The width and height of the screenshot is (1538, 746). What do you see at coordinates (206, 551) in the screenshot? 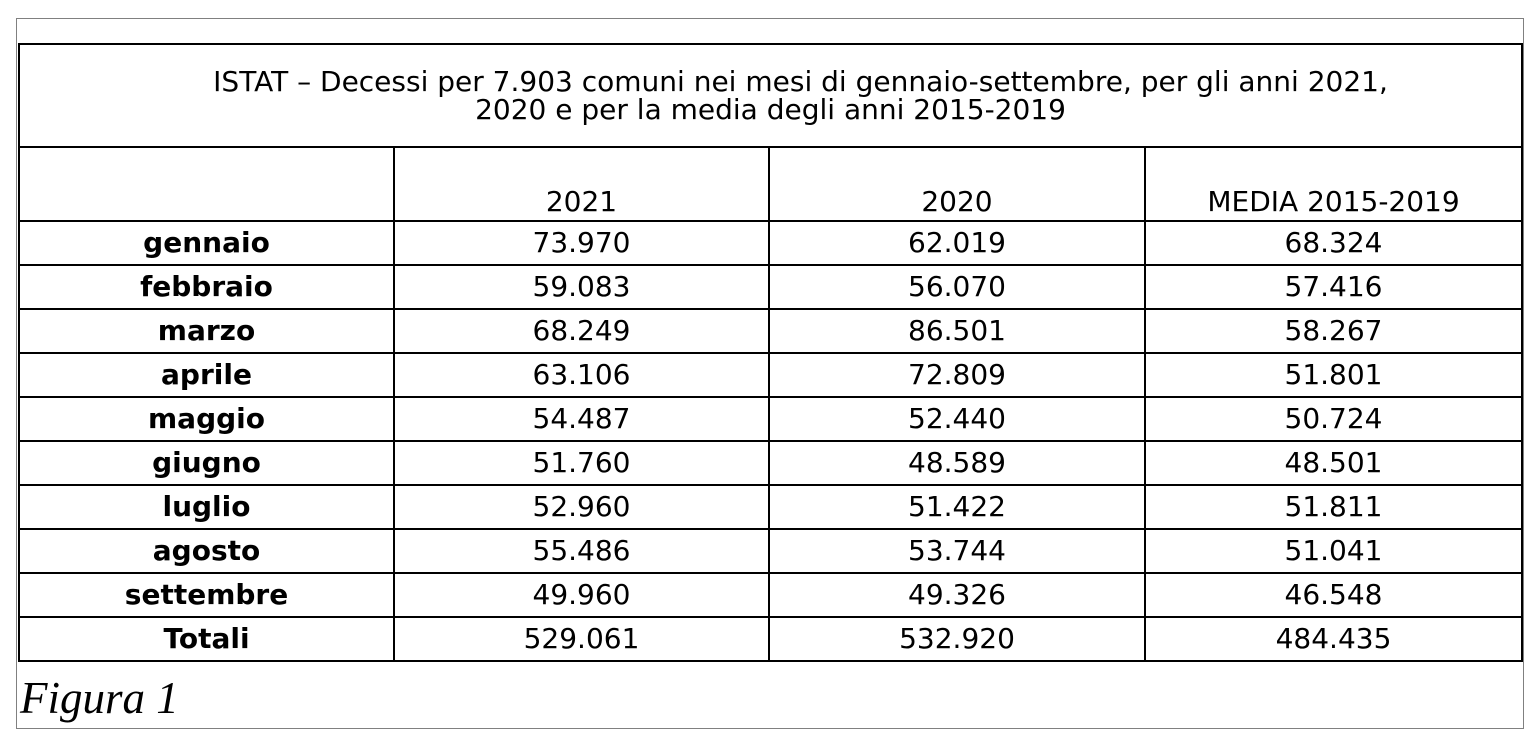
I see `row-label: agosto` at bounding box center [206, 551].